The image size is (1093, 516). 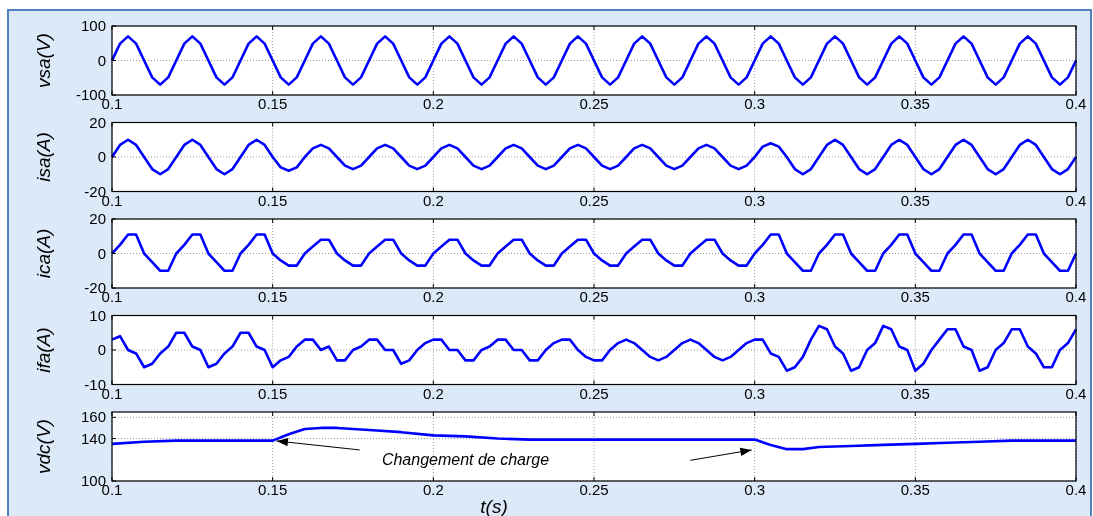 I want to click on y-axis-title: vdc(V), so click(x=43, y=446).